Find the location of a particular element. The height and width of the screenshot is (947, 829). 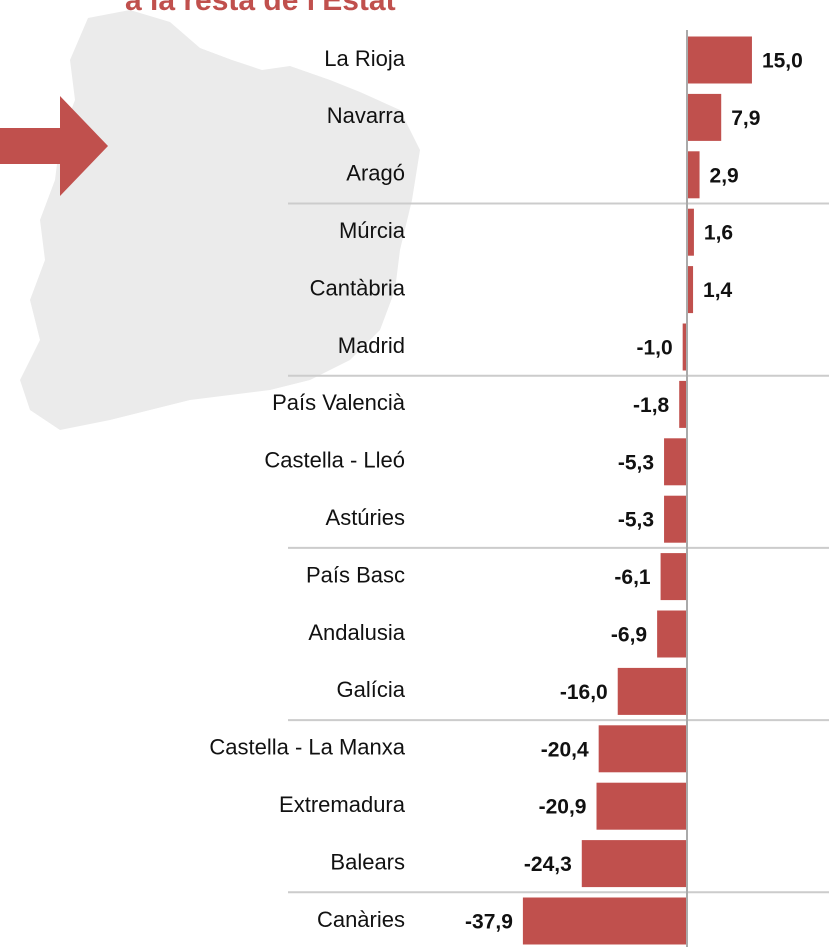

category-label: Balears is located at coordinates (367, 861).